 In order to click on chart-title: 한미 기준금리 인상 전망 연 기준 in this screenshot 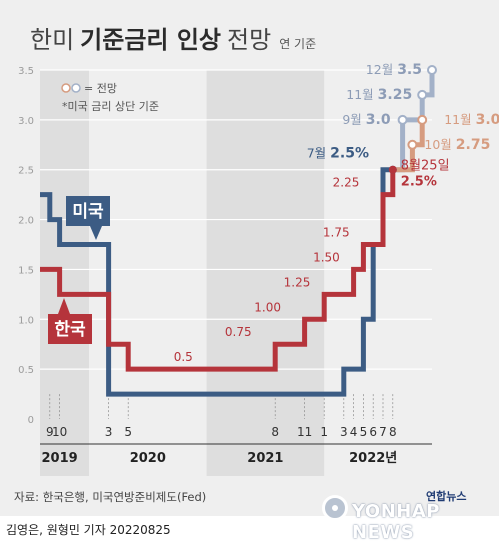, I will do `click(173, 37)`.